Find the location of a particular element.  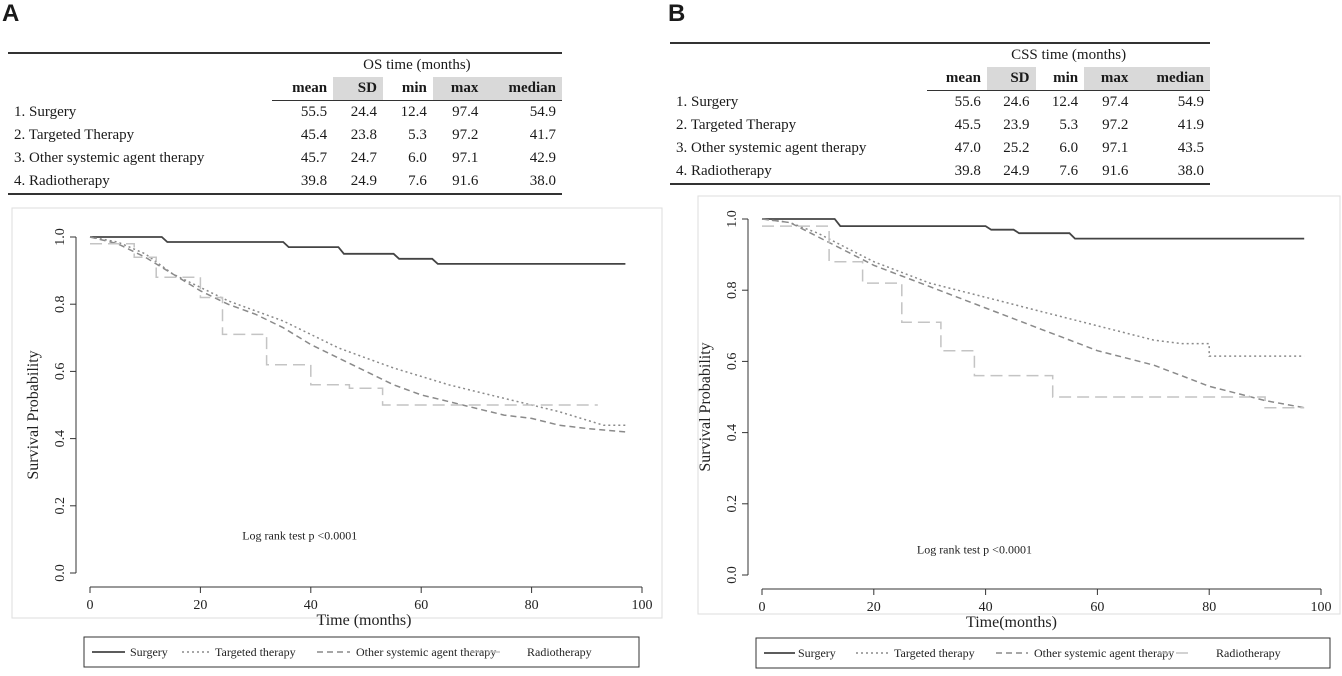

cell-mean: 45.4 is located at coordinates (314, 135).